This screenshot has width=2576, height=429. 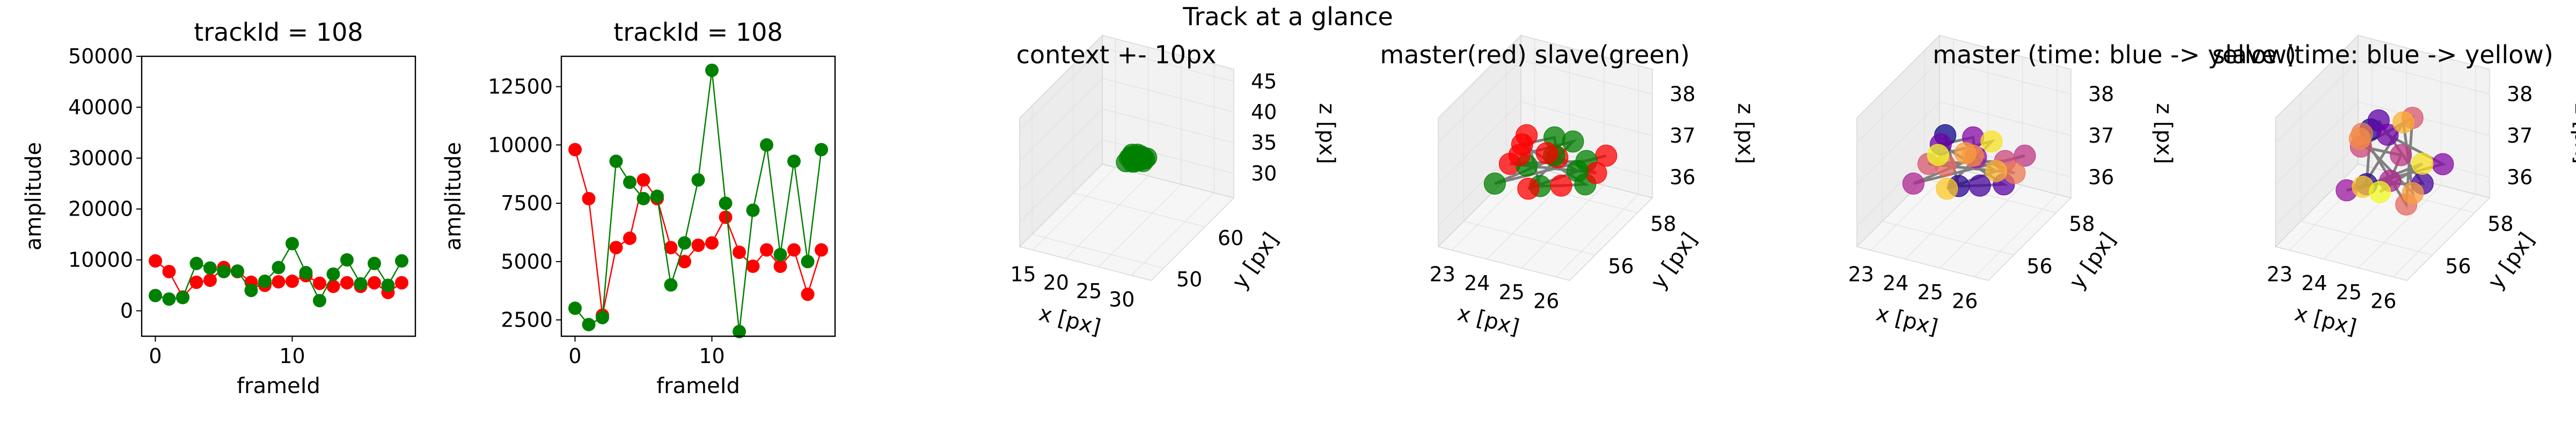 What do you see at coordinates (527, 203) in the screenshot?
I see `y-tick-label: 7500` at bounding box center [527, 203].